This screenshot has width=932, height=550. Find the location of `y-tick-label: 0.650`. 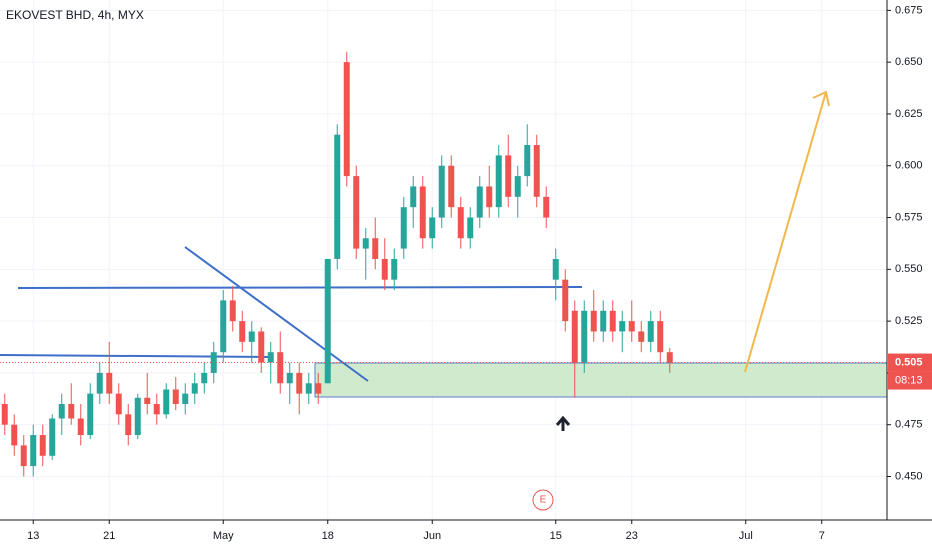

y-tick-label: 0.650 is located at coordinates (909, 62).